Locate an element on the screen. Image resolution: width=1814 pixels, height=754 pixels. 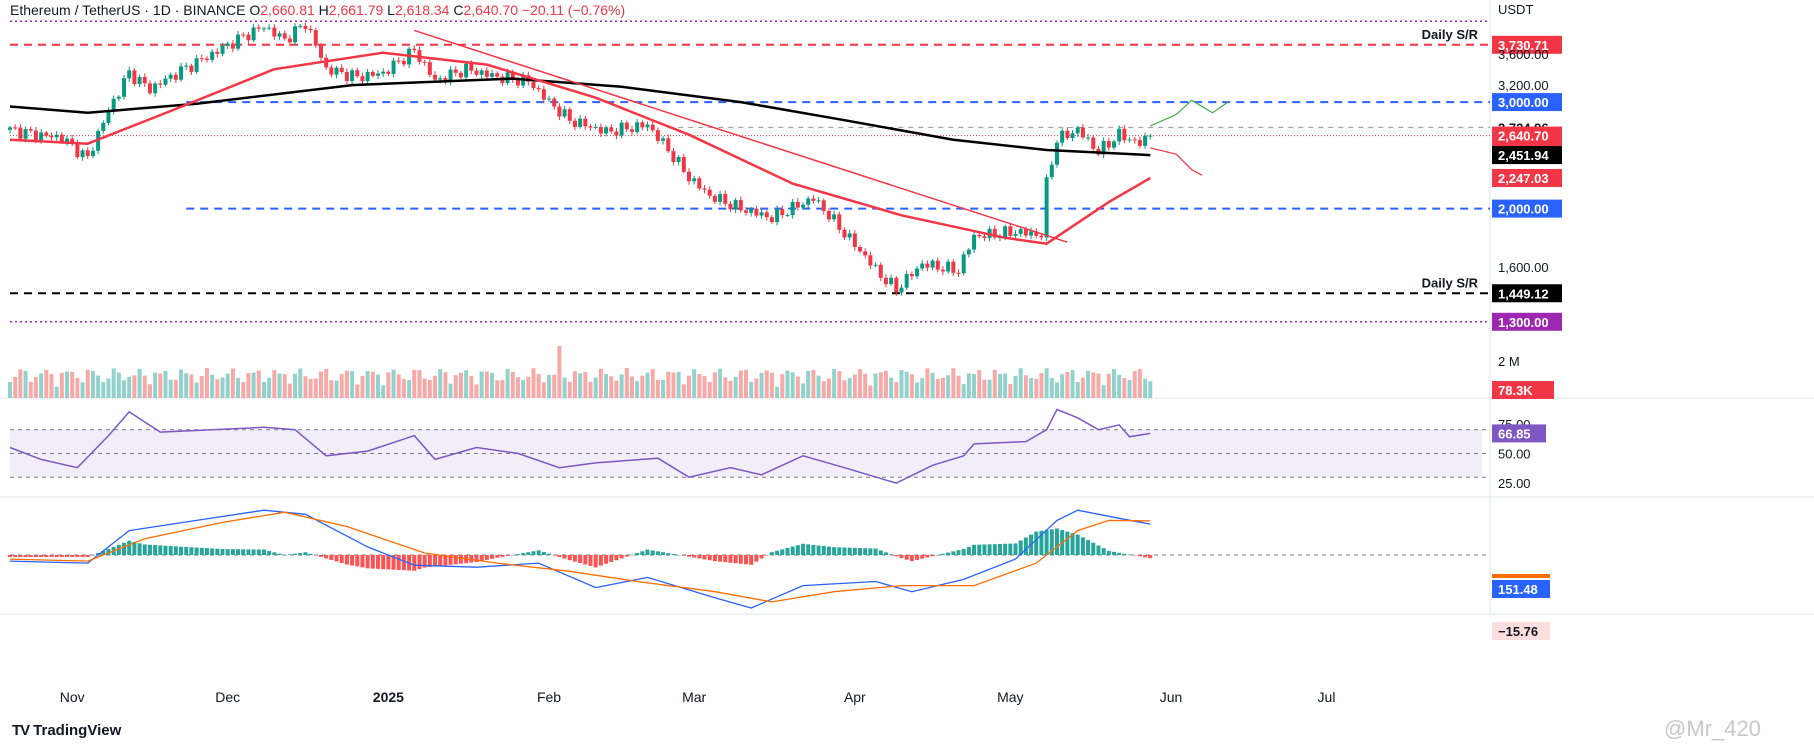
time-tick-7: Jun is located at coordinates (1171, 697).